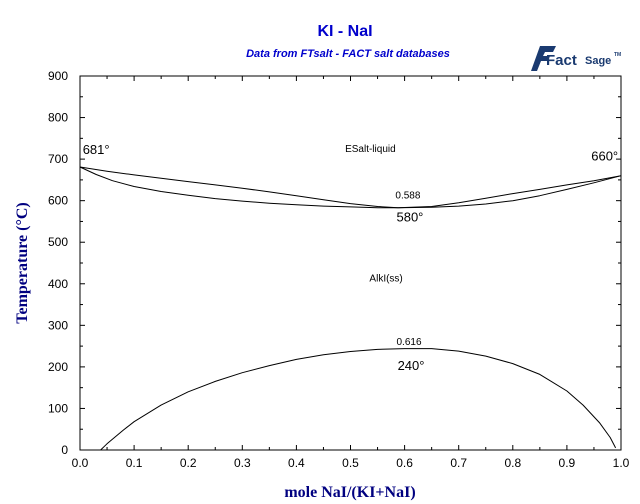 This screenshot has height=504, width=640. Describe the element at coordinates (188, 463) in the screenshot. I see `x-tick-label: 0.2` at that location.